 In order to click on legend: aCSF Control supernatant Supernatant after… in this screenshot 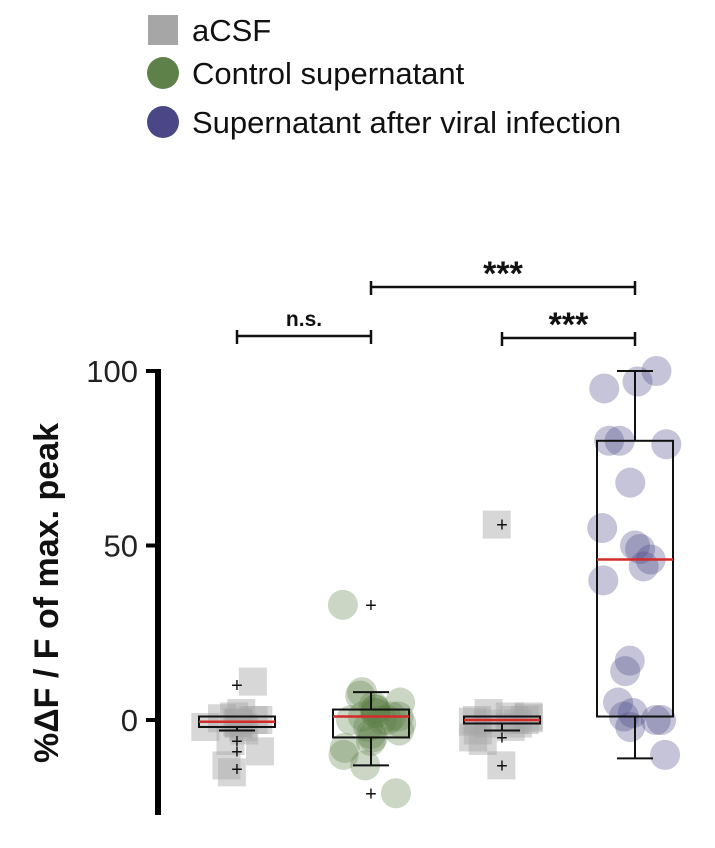, I will do `click(384, 76)`.